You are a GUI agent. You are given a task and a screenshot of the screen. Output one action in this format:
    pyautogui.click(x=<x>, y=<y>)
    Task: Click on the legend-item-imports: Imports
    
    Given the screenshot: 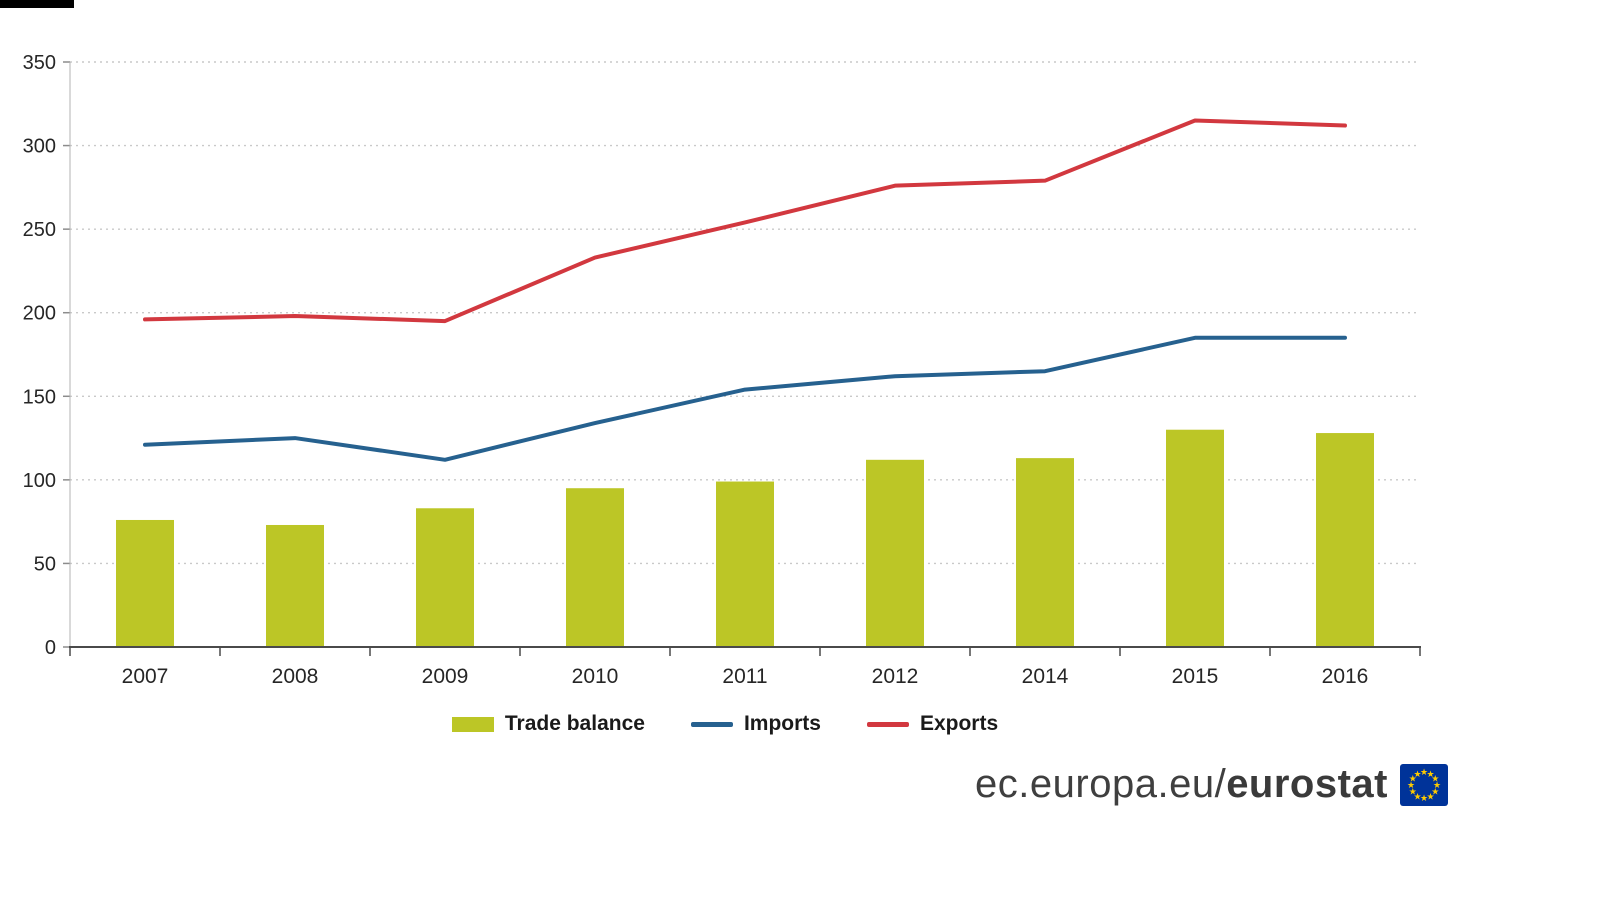 What is the action you would take?
    pyautogui.click(x=755, y=724)
    